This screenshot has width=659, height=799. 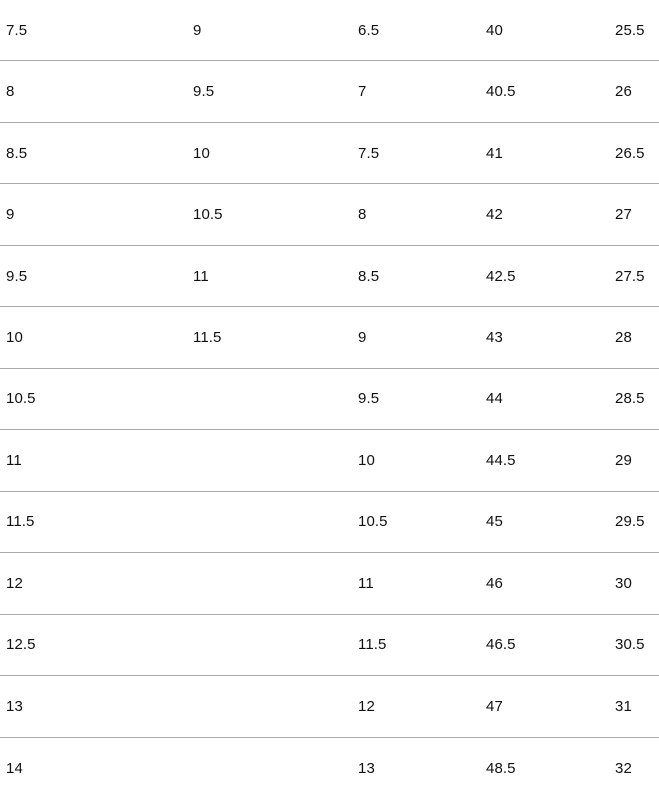 What do you see at coordinates (329, 461) in the screenshot?
I see `table-row: 11 10 44.5 29` at bounding box center [329, 461].